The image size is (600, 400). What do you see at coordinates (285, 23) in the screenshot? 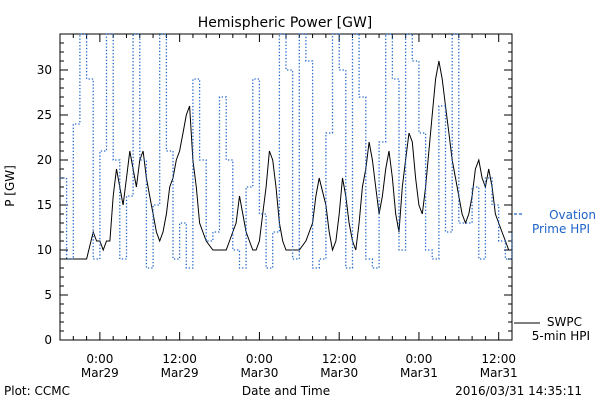
I see `chart-title: Hemispheric Power [GW]` at bounding box center [285, 23].